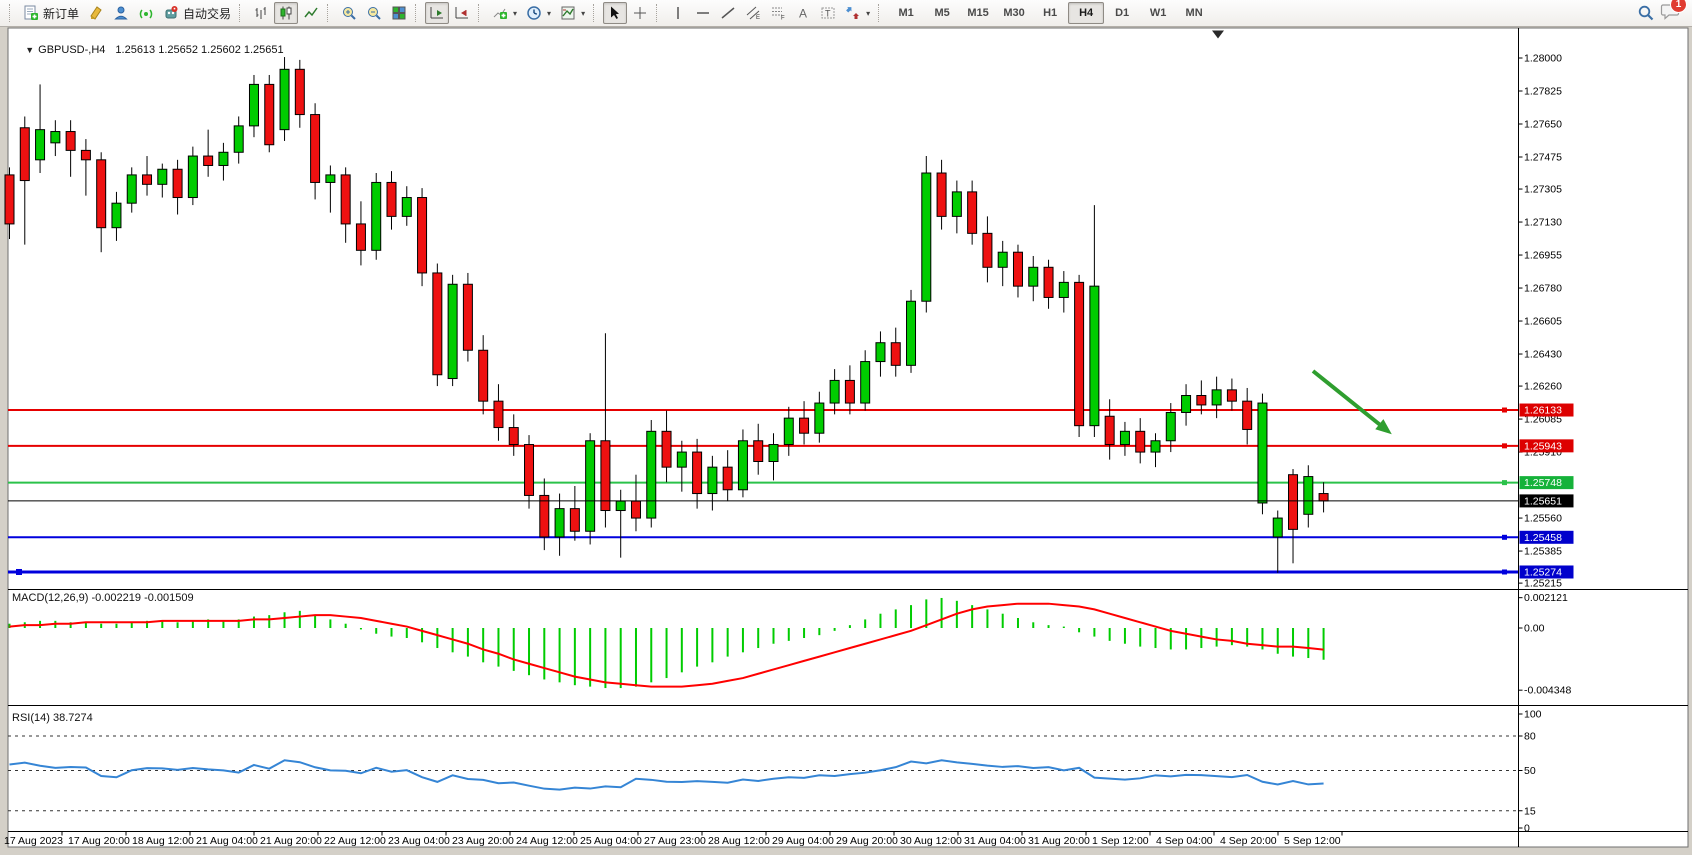 The width and height of the screenshot is (1692, 855). What do you see at coordinates (1543, 584) in the screenshot?
I see `svg-text: 1.25215` at bounding box center [1543, 584].